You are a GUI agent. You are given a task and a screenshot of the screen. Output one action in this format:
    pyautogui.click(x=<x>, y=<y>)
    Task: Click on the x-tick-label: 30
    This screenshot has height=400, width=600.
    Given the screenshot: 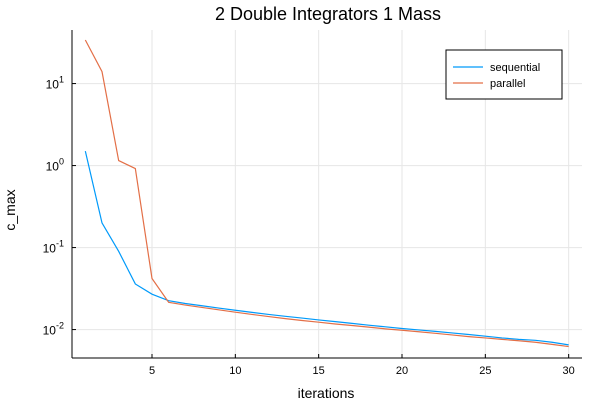 What is the action you would take?
    pyautogui.click(x=569, y=371)
    